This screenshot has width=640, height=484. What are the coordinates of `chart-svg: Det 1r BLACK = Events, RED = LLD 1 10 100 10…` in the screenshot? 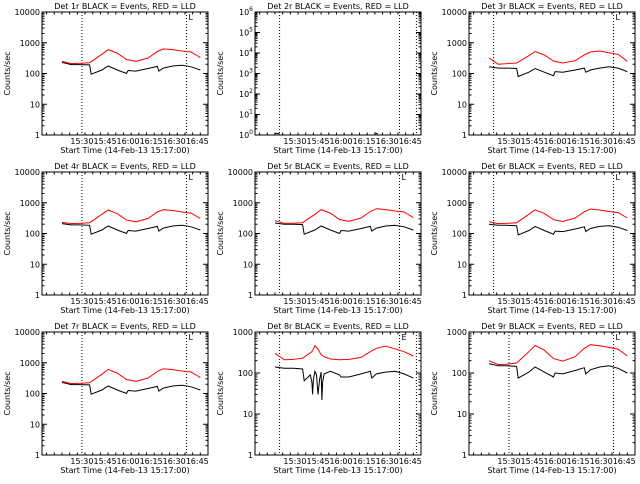 It's located at (106, 78).